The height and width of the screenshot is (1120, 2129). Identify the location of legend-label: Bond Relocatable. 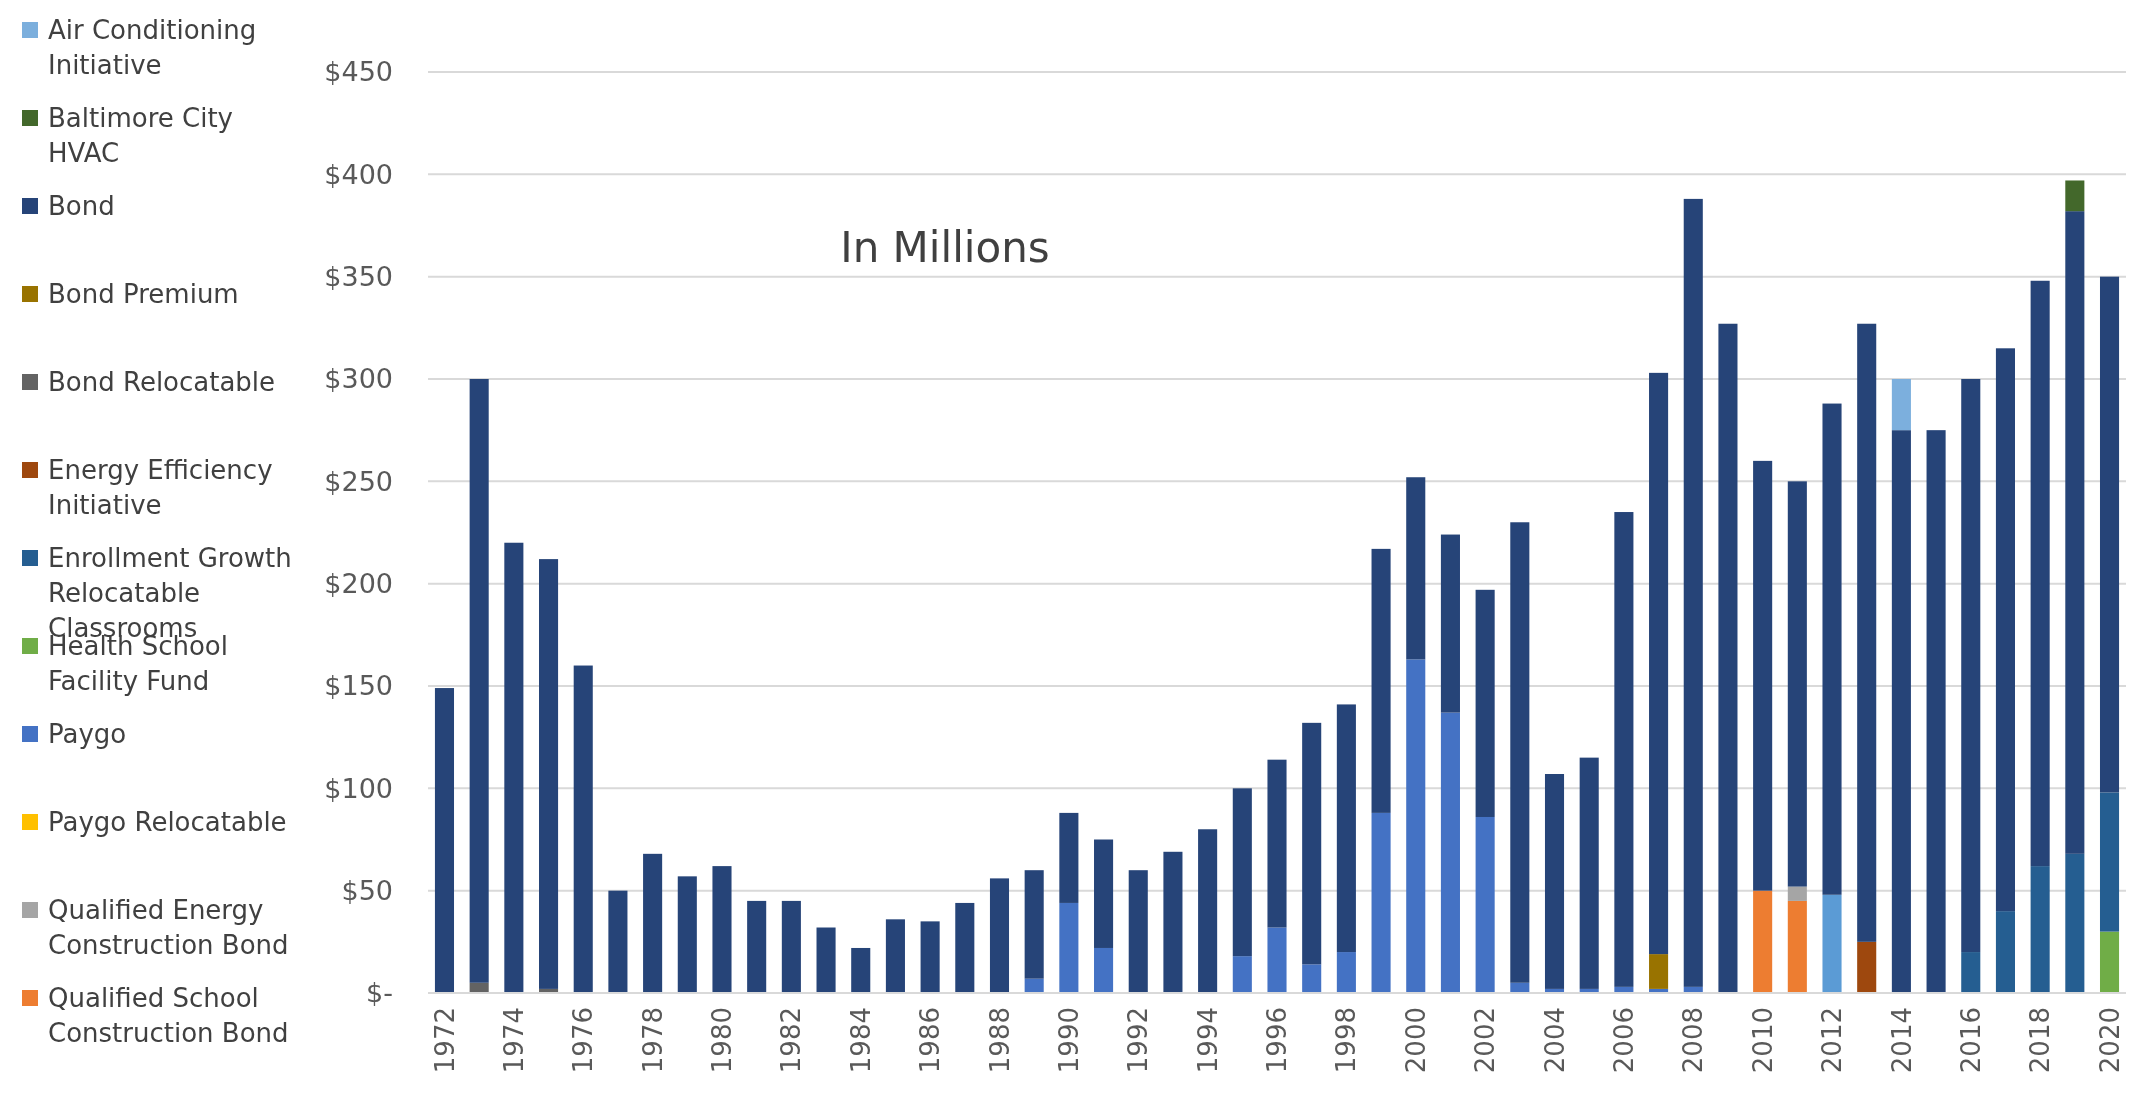
(162, 382).